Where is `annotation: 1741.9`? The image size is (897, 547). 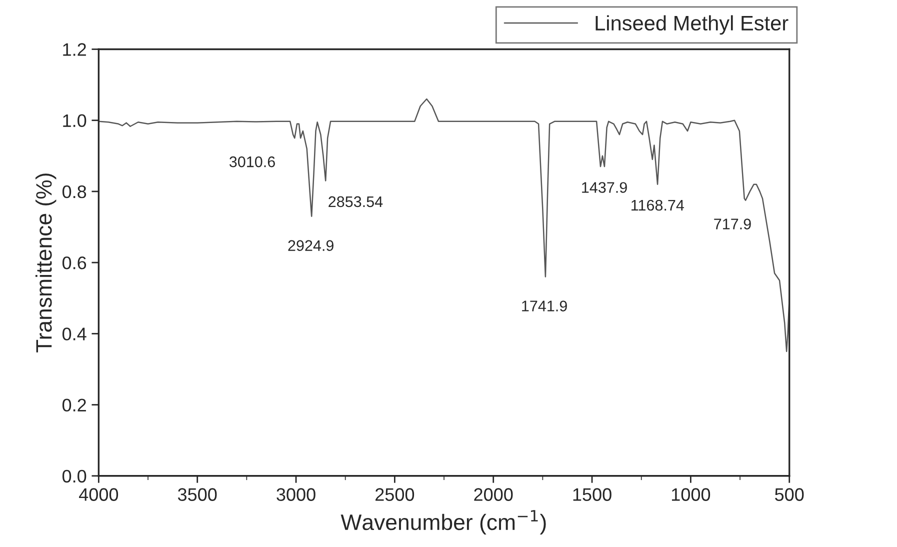
annotation: 1741.9 is located at coordinates (544, 306).